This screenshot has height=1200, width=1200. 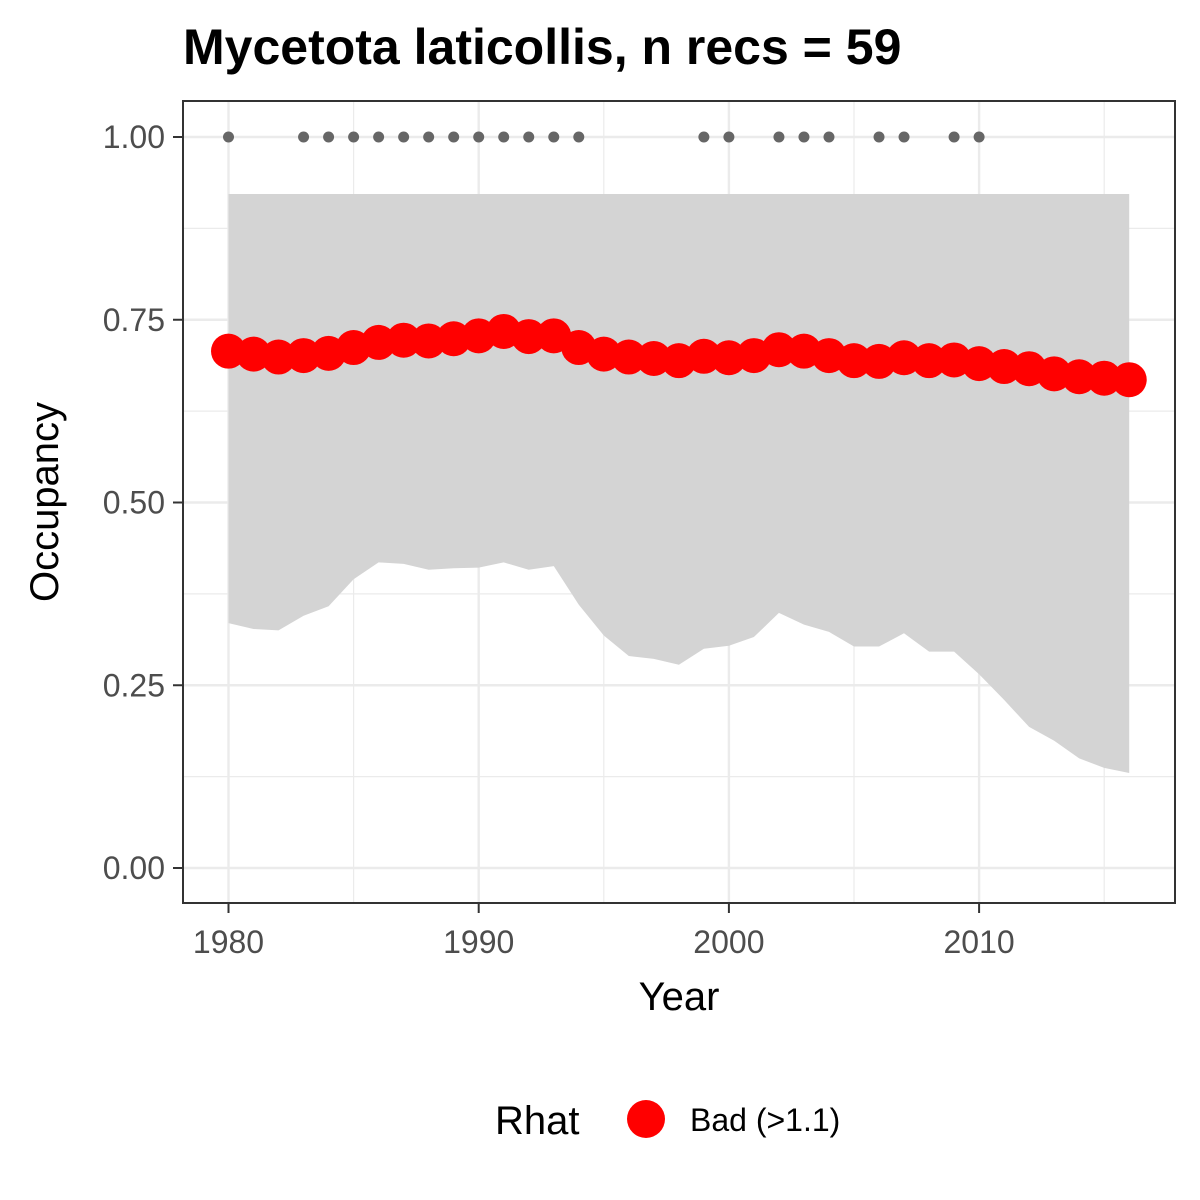 What do you see at coordinates (979, 942) in the screenshot?
I see `x-tick-label: 2010` at bounding box center [979, 942].